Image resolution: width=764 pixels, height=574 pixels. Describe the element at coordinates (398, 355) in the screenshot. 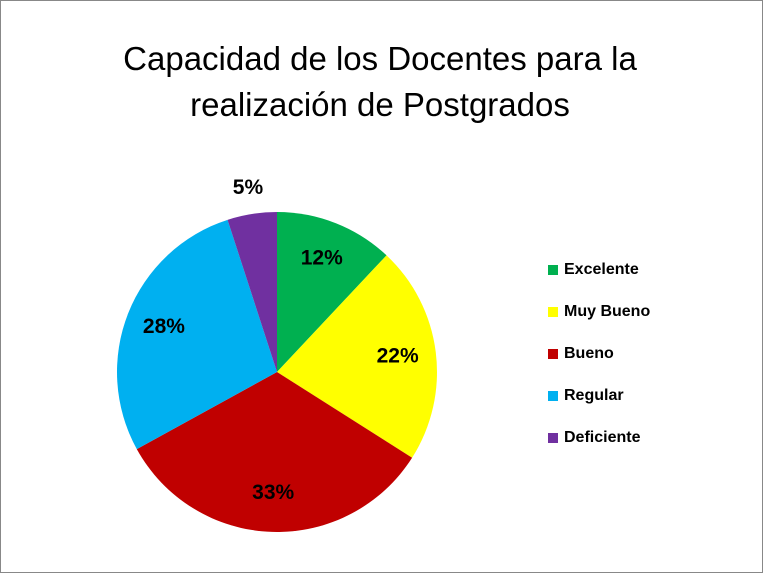

I see `value-label: 22%` at that location.